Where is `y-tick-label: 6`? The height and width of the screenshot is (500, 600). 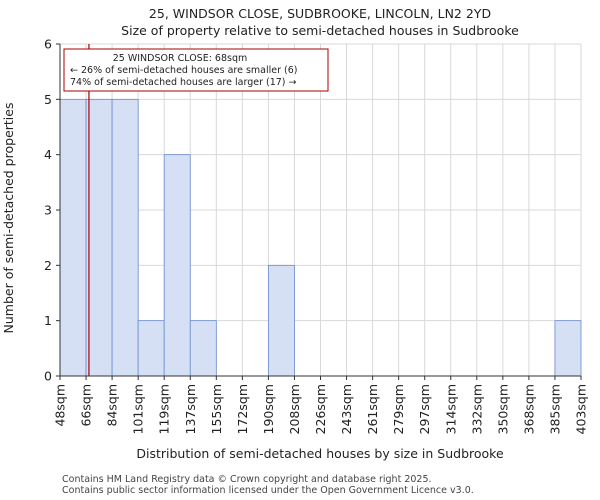 y-tick-label: 6 is located at coordinates (48, 44).